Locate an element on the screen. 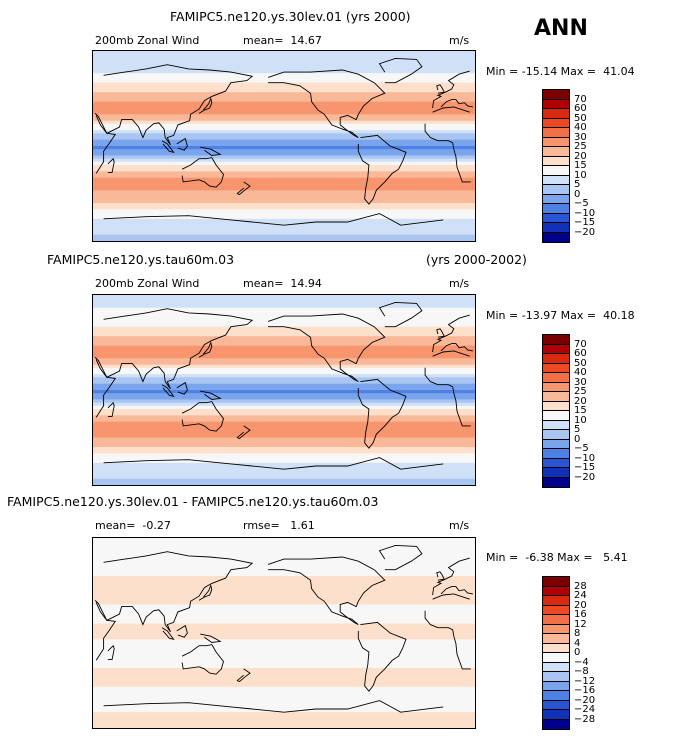 Image resolution: width=694 pixels, height=740 pixels. colorbar-tick-label: 30 is located at coordinates (580, 137).